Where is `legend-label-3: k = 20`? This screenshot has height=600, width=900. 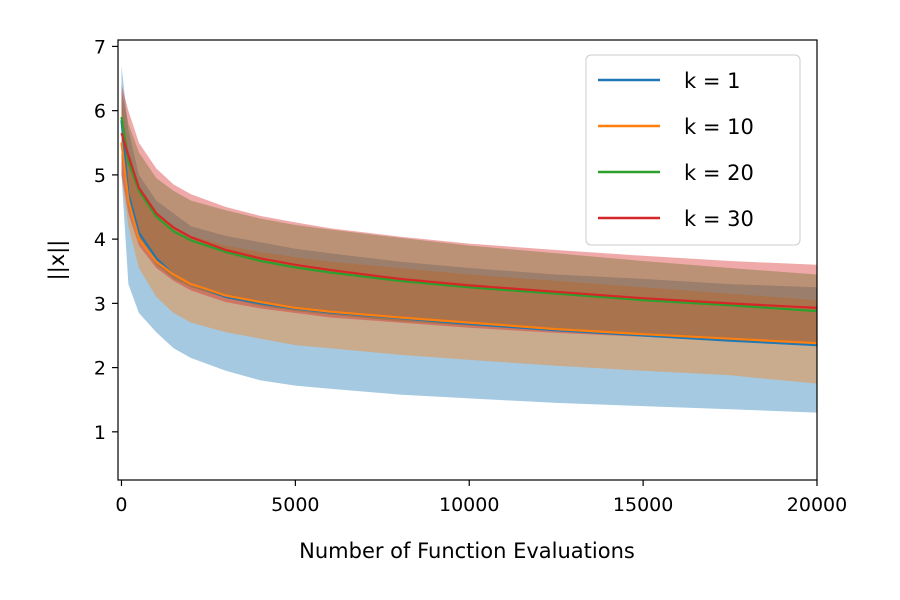
legend-label-3: k = 20 is located at coordinates (719, 173).